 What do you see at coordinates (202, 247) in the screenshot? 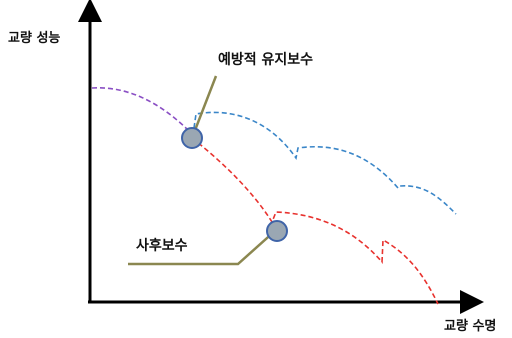
I see `corrective-leader-line` at bounding box center [202, 247].